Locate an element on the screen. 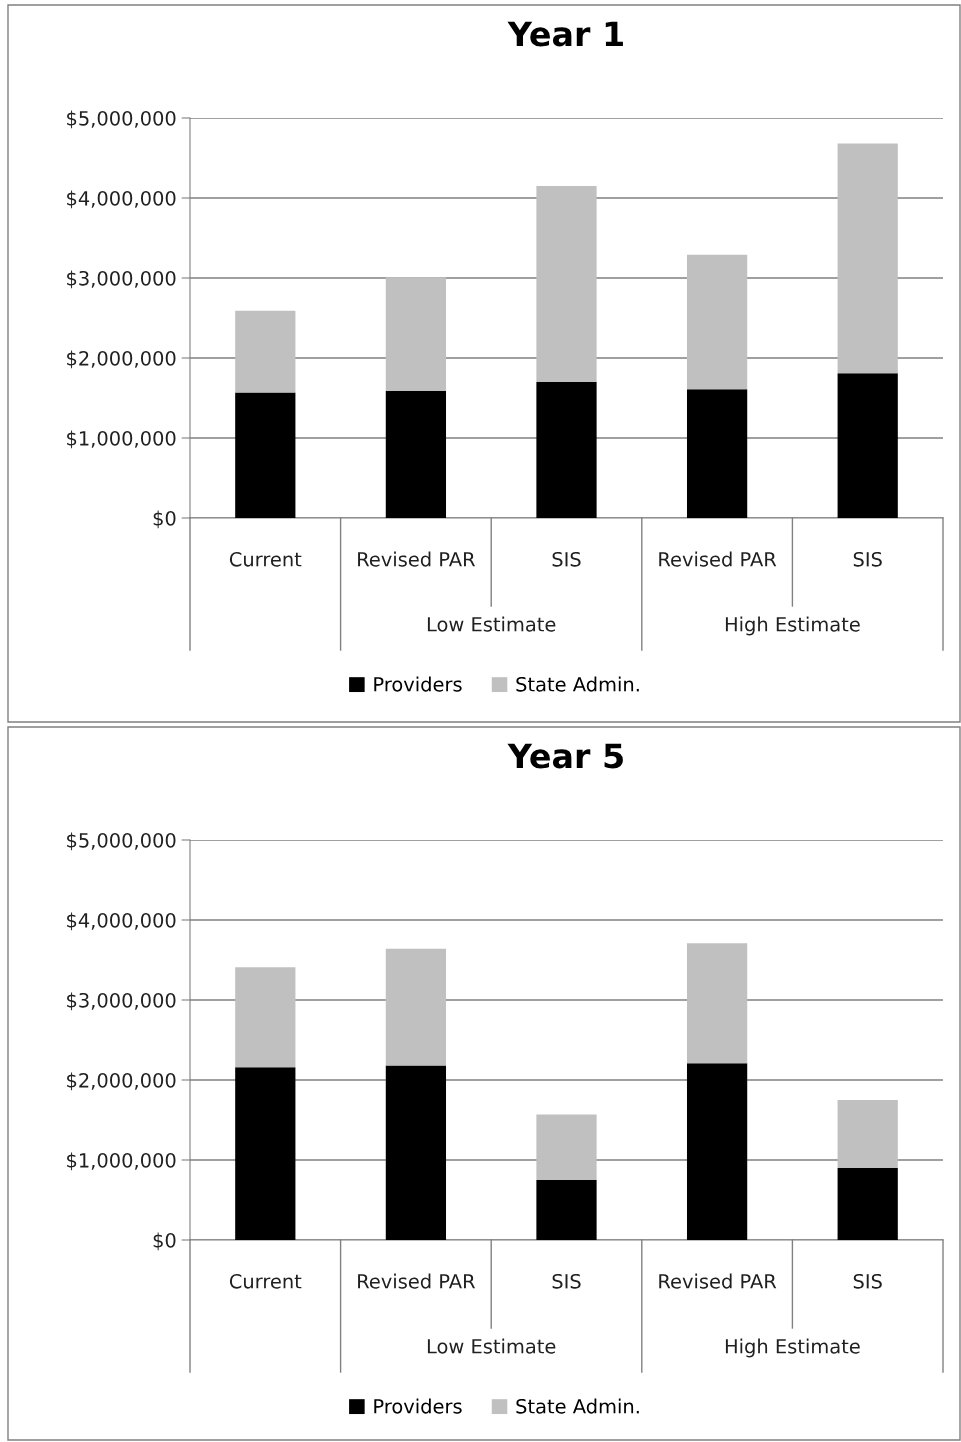 This screenshot has width=961, height=1442. chart-title: Year 5 is located at coordinates (565, 756).